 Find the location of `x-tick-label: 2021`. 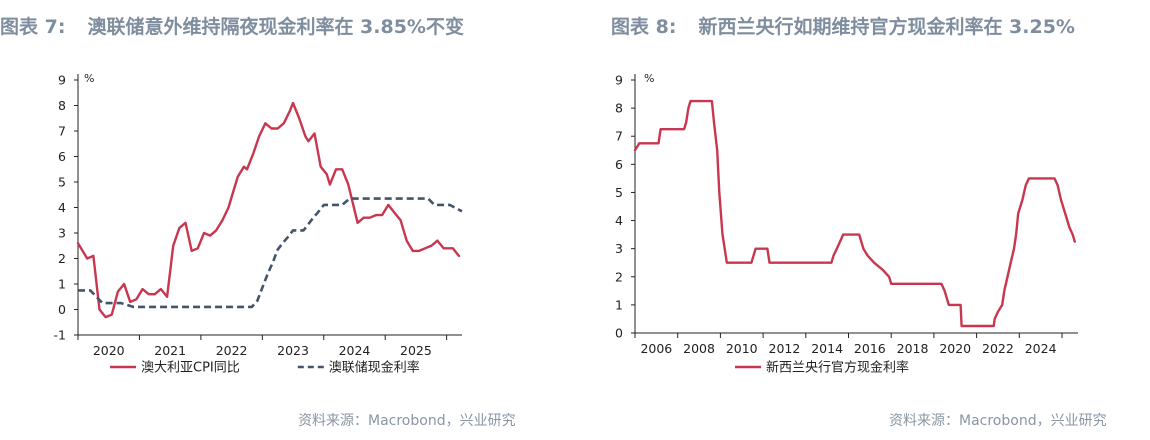

x-tick-label: 2021 is located at coordinates (170, 350).